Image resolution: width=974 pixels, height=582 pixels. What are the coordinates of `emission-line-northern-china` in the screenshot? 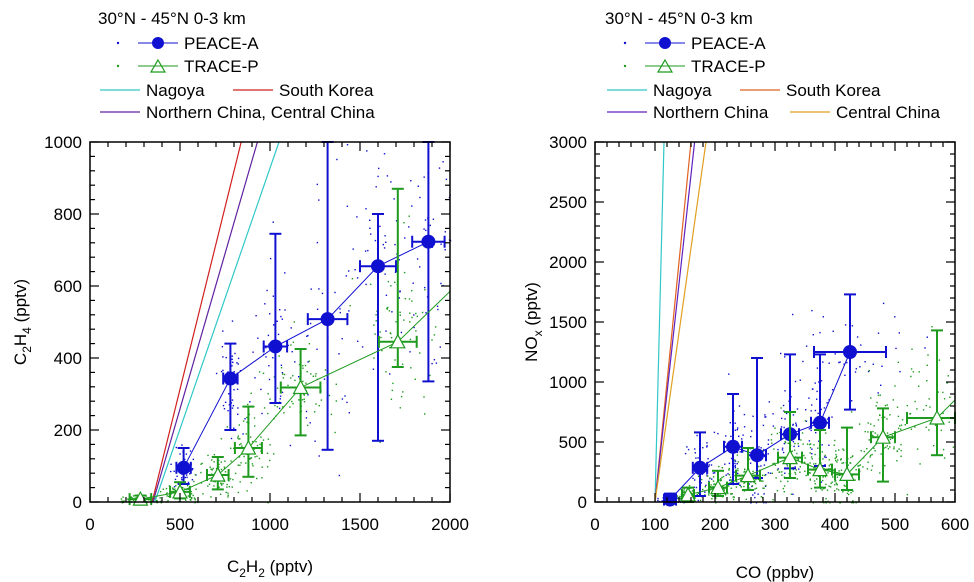 It's located at (675, 322).